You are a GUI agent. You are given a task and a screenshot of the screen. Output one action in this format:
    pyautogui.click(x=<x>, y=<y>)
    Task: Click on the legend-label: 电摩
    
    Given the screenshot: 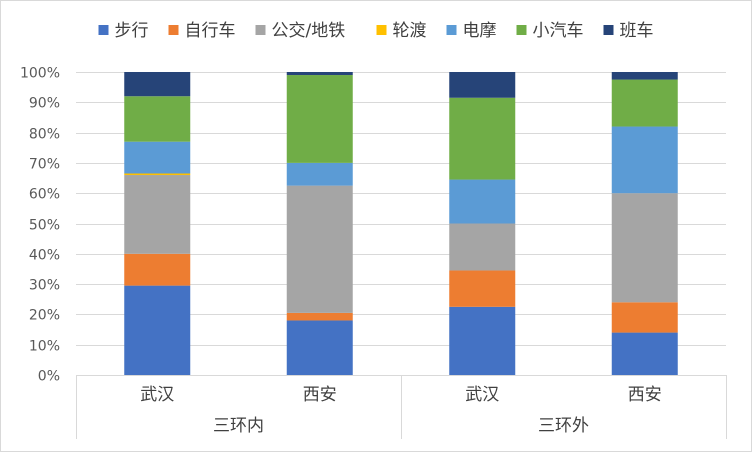 What is the action you would take?
    pyautogui.click(x=480, y=31)
    